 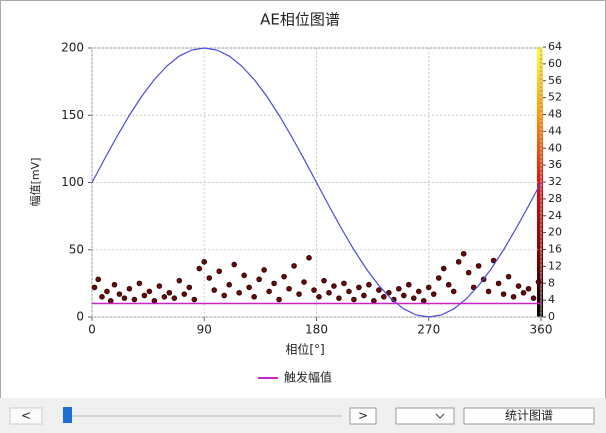 What do you see at coordinates (555, 164) in the screenshot?
I see `colorbar-tick-label: 36` at bounding box center [555, 164].